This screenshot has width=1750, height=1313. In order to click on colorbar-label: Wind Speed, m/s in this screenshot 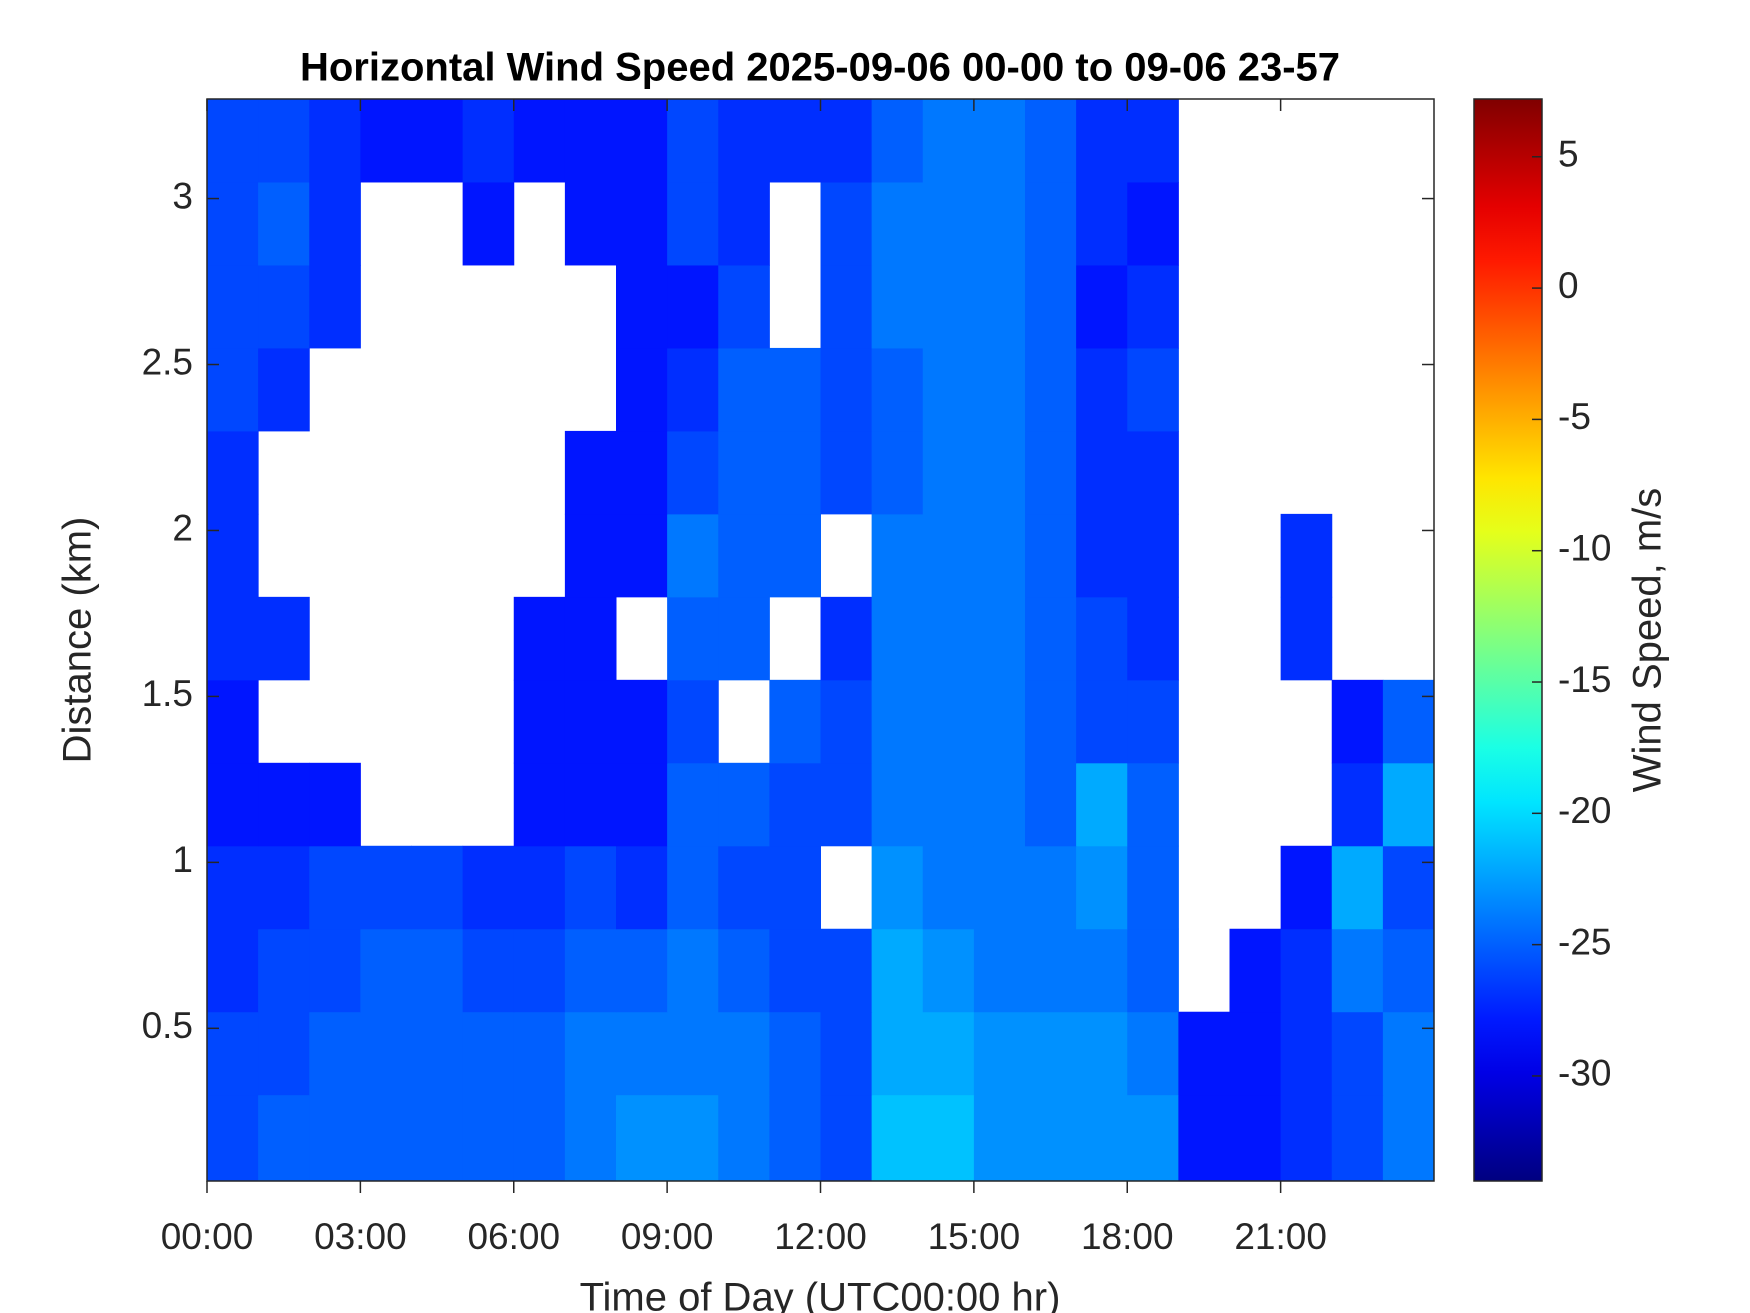, I will do `click(1648, 640)`.